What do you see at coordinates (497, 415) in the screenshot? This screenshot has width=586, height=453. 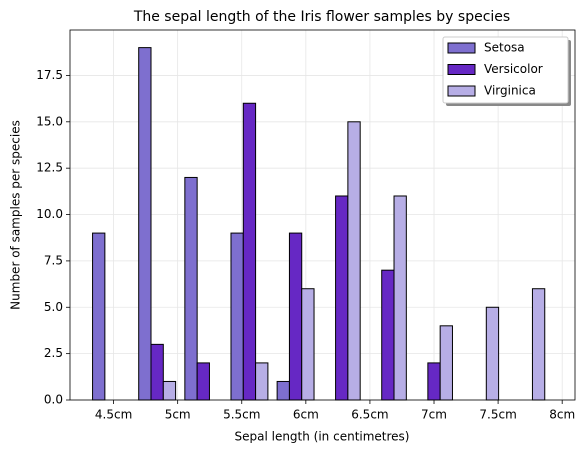 I see `x-tick-label: 7.5cm` at bounding box center [497, 415].